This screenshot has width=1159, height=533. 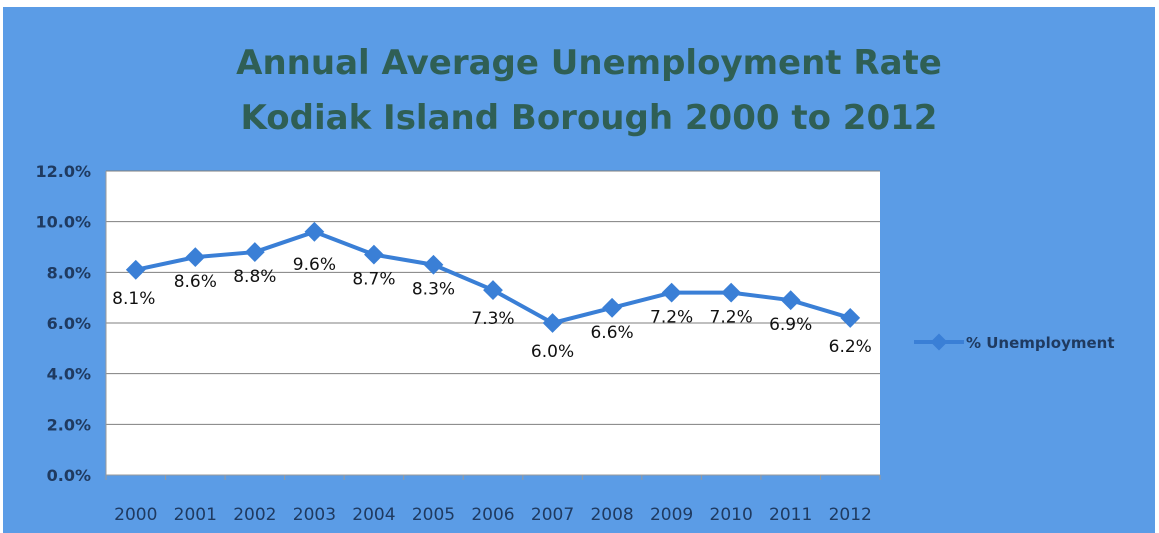 I want to click on data-label: 9.6%, so click(x=314, y=265).